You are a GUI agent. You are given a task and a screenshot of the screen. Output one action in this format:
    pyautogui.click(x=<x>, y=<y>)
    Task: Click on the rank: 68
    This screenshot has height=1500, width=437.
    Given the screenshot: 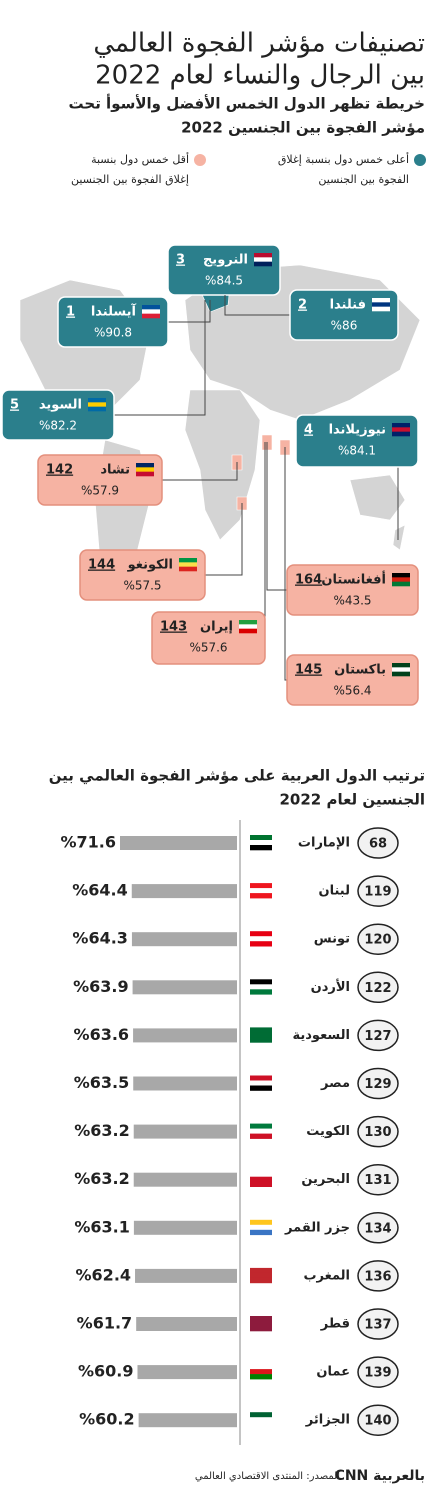 What is the action you would take?
    pyautogui.click(x=378, y=844)
    